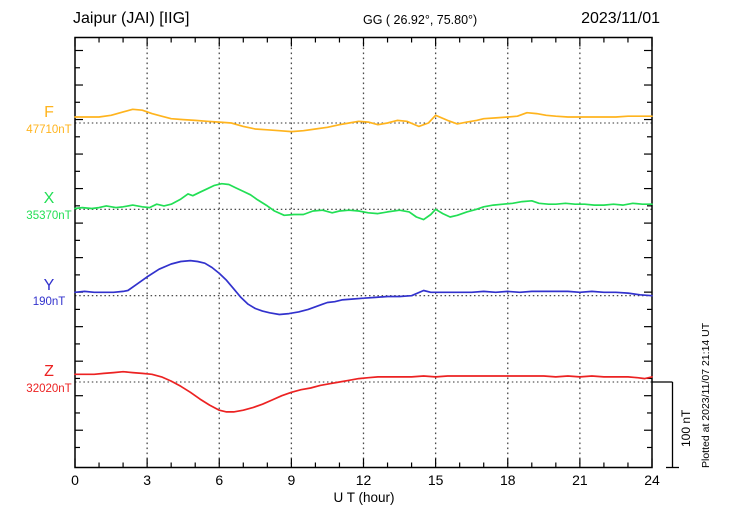 This screenshot has width=730, height=520. What do you see at coordinates (363, 201) in the screenshot?
I see `trace-X` at bounding box center [363, 201].